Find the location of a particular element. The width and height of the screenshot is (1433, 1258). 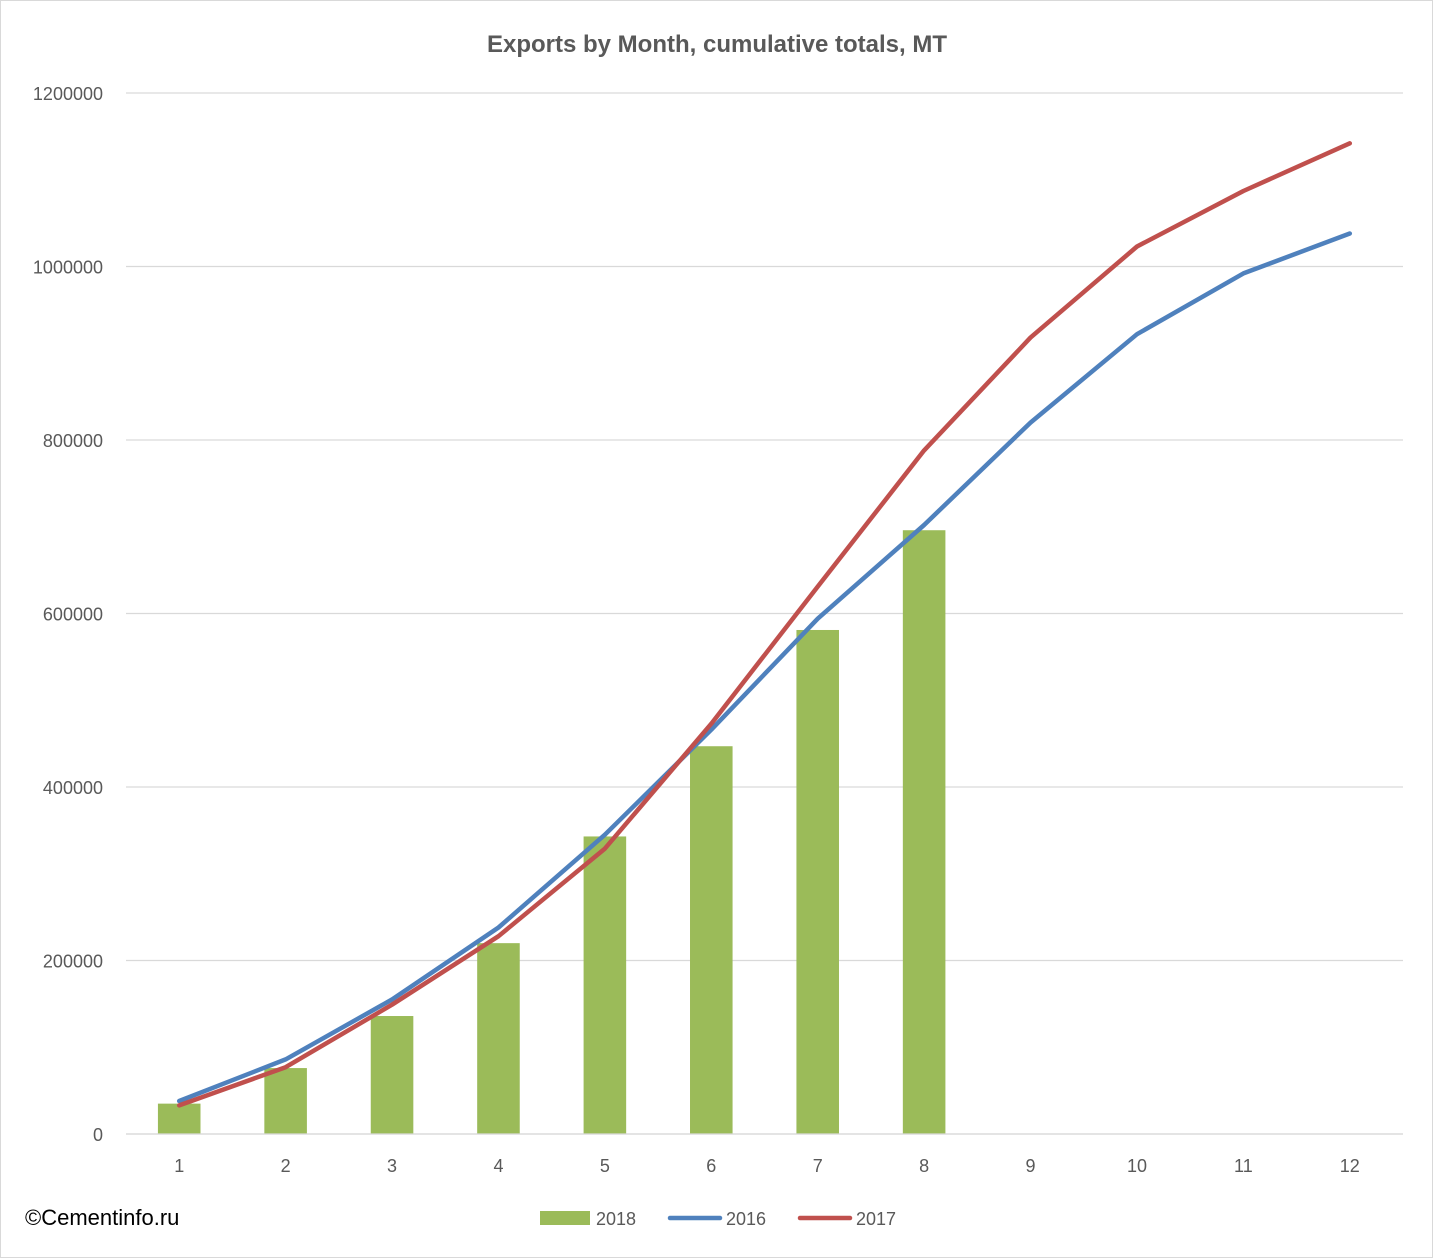

y-tick-label: 1000000 is located at coordinates (68, 268).